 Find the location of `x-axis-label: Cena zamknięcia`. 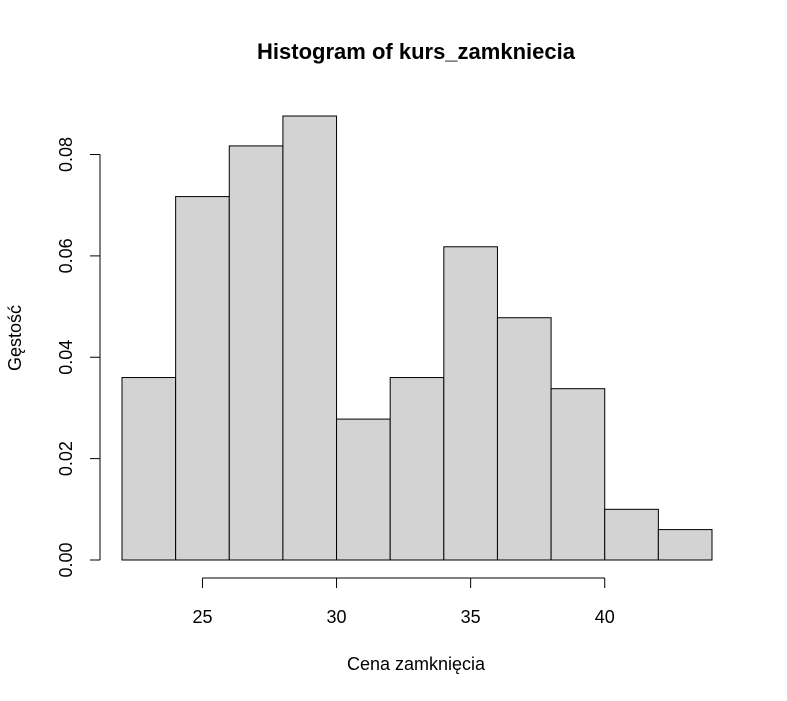

x-axis-label: Cena zamknięcia is located at coordinates (416, 664).